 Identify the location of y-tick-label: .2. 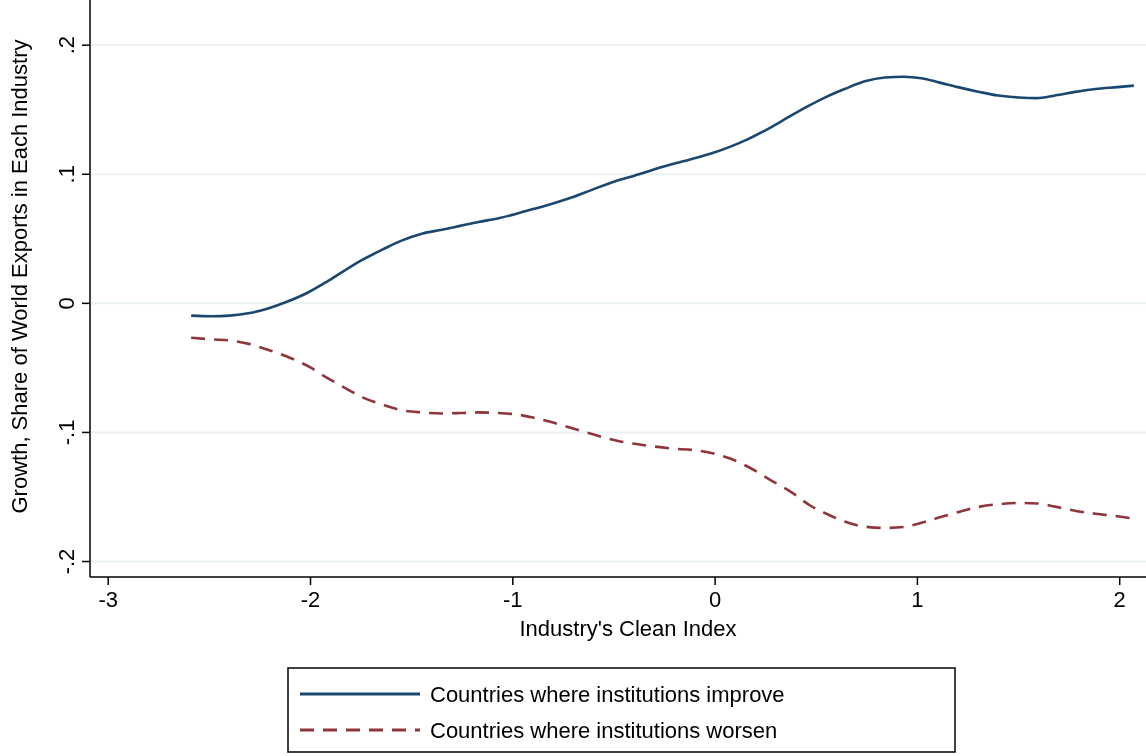
(66, 45).